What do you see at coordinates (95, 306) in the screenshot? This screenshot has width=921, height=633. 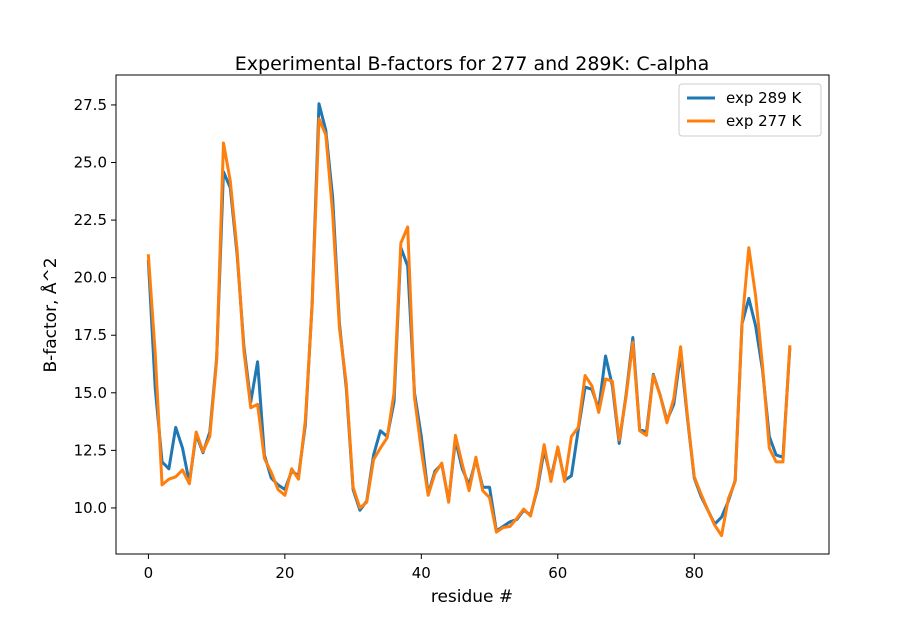 I see `y-axis: 10.0 12.5 15.0 17.5 20.0 22.5 25.0 27.5` at bounding box center [95, 306].